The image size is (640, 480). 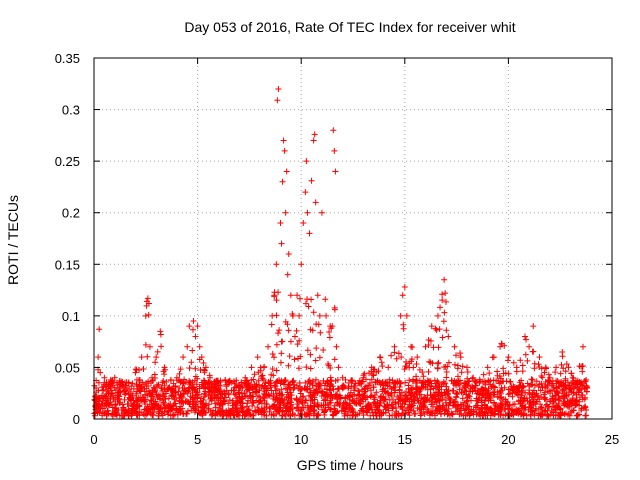 I want to click on x-tick-label: 15, so click(x=405, y=439).